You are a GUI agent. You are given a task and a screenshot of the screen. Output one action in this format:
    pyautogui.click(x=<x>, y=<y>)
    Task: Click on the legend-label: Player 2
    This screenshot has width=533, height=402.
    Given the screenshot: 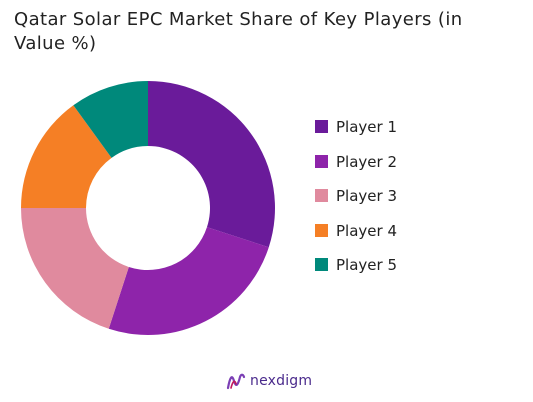 What is the action you would take?
    pyautogui.click(x=366, y=161)
    